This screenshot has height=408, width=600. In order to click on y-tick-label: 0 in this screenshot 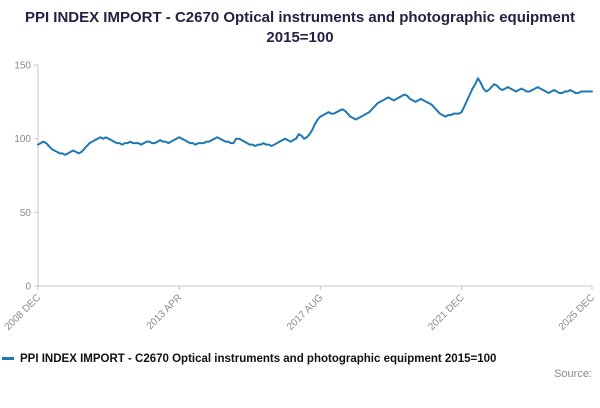, I will do `click(28, 286)`.